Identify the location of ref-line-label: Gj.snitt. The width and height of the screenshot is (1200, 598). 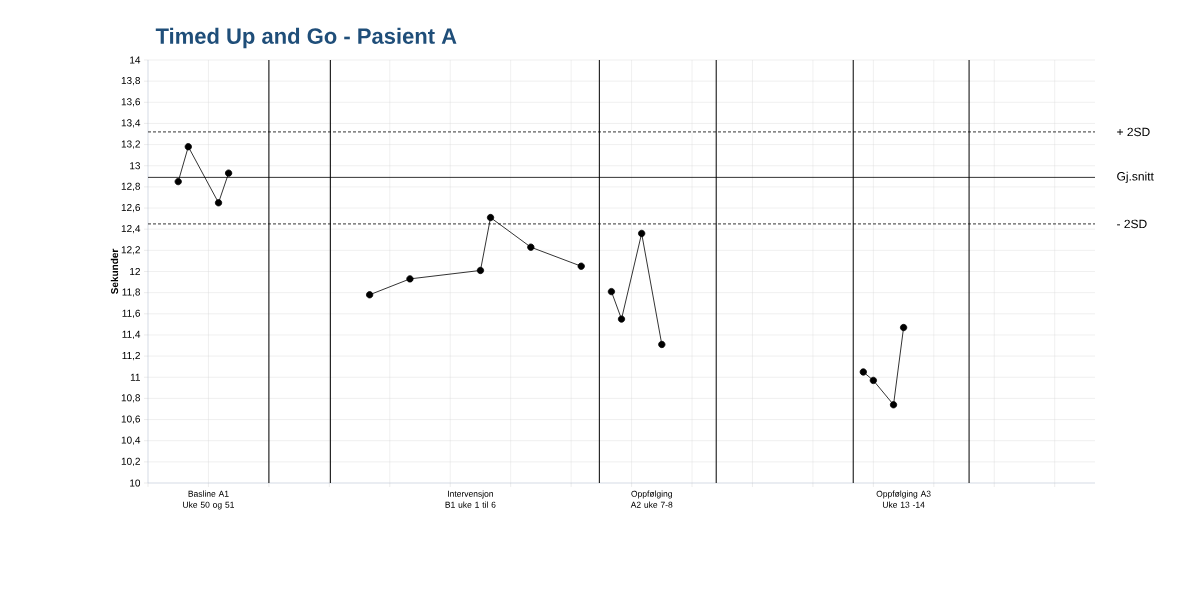
(1135, 177).